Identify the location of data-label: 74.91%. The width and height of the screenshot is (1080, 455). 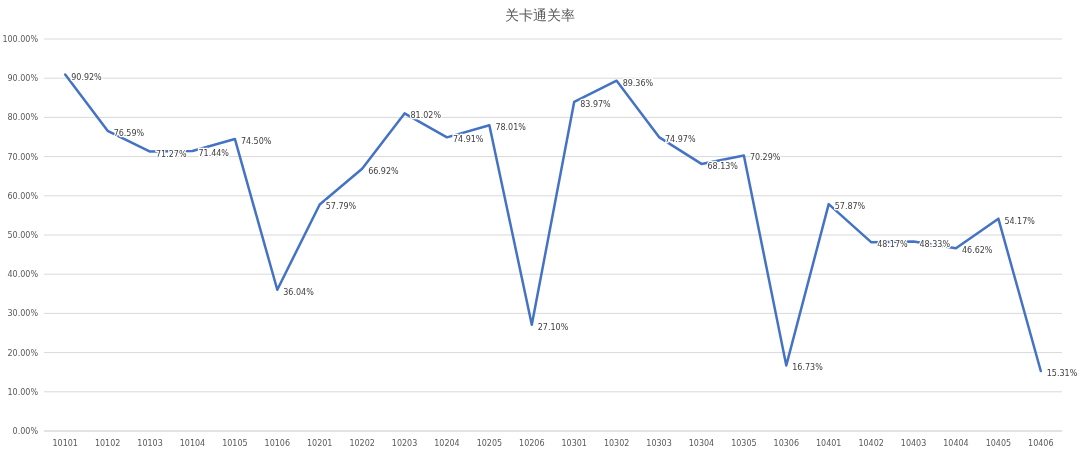
(468, 140).